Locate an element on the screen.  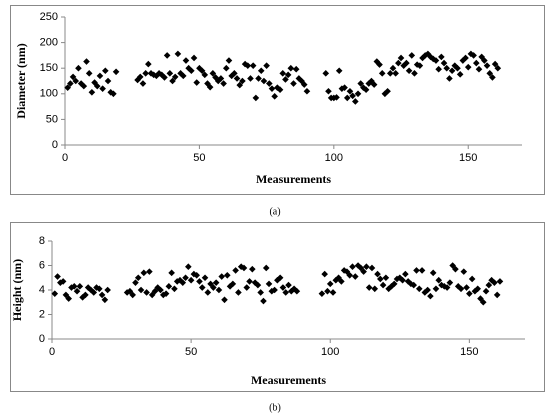
x-tick-label: 150 is located at coordinates (469, 352).